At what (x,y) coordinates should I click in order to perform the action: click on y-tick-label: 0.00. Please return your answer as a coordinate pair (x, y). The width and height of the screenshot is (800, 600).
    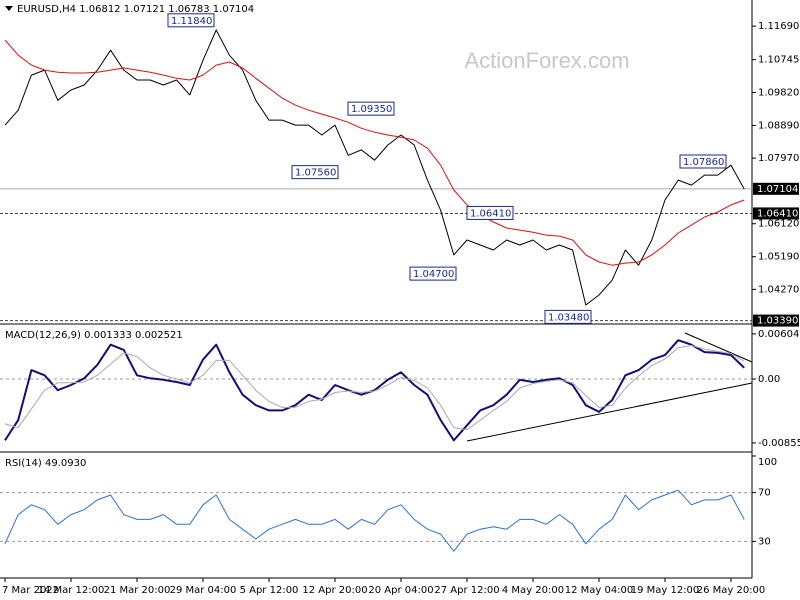
    Looking at the image, I should click on (769, 379).